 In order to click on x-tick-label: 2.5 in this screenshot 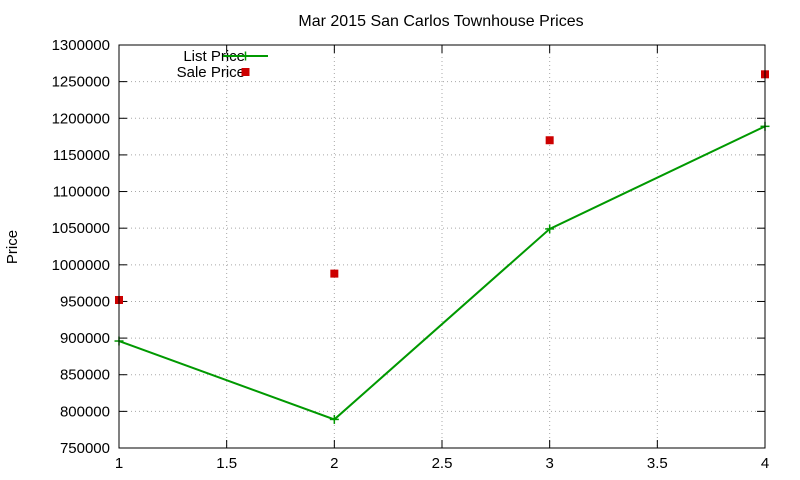, I will do `click(442, 463)`.